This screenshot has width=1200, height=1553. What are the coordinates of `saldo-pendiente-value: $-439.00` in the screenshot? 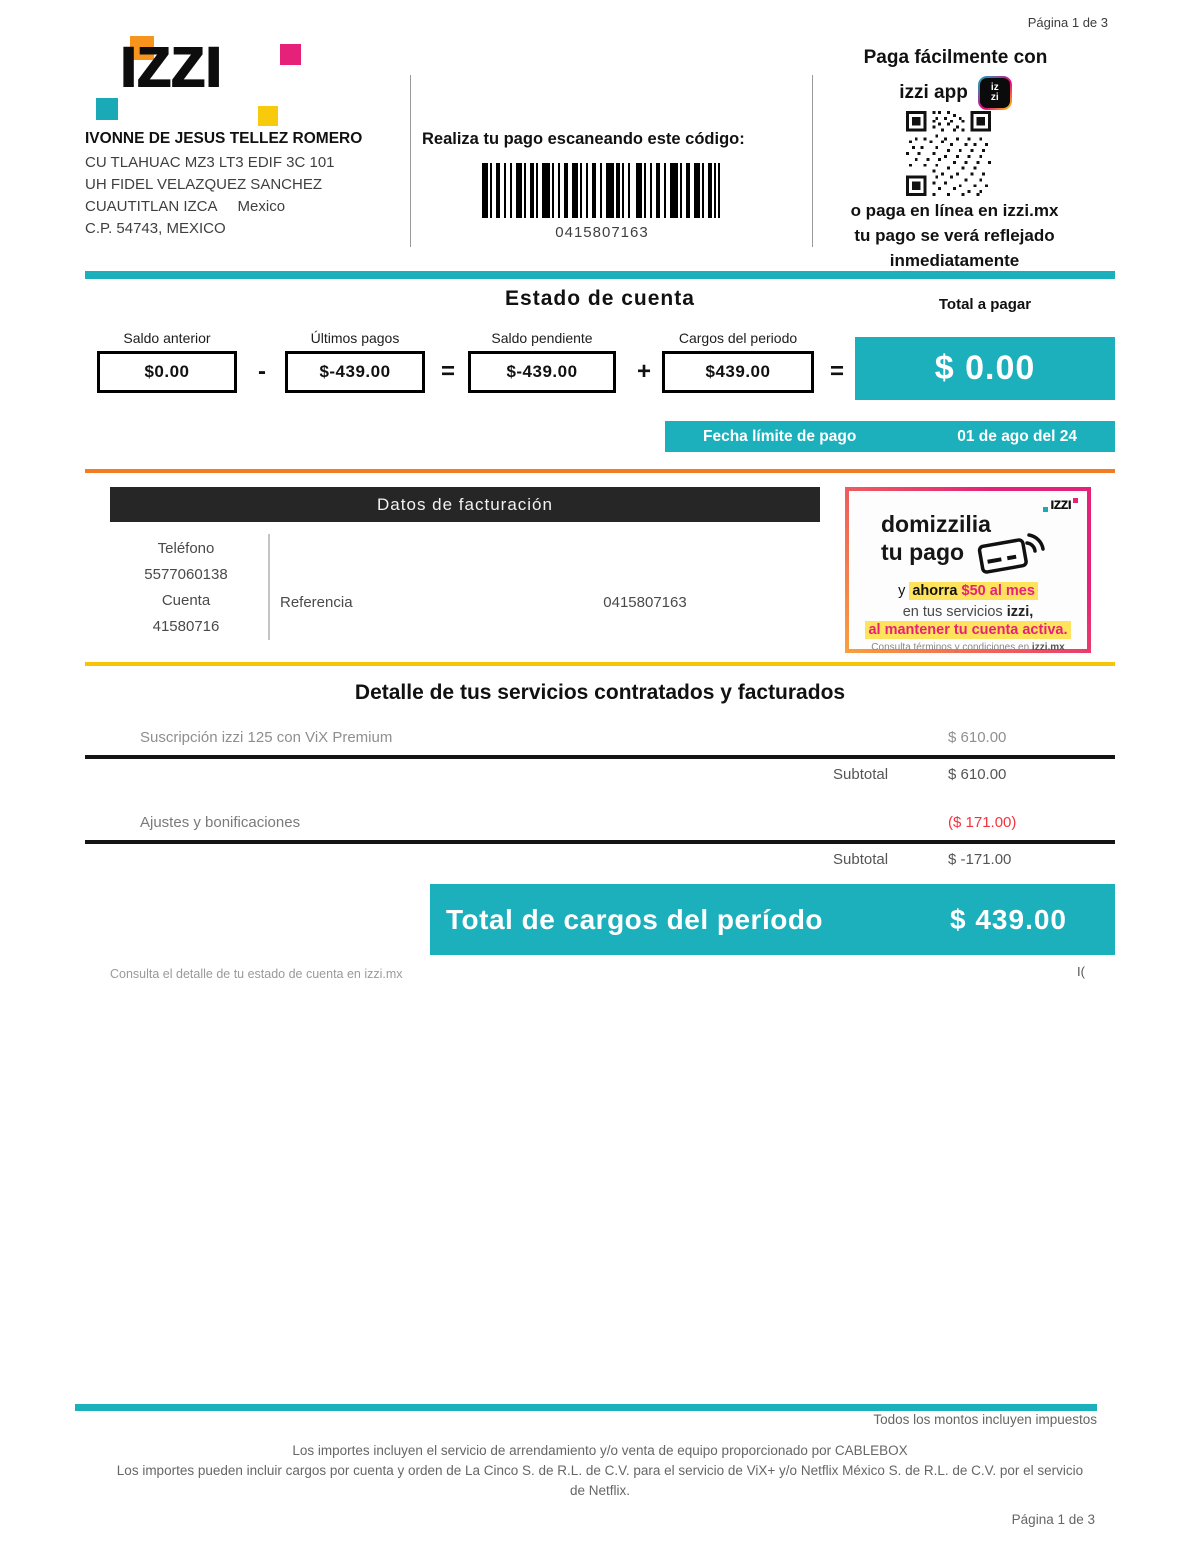 It's located at (542, 372).